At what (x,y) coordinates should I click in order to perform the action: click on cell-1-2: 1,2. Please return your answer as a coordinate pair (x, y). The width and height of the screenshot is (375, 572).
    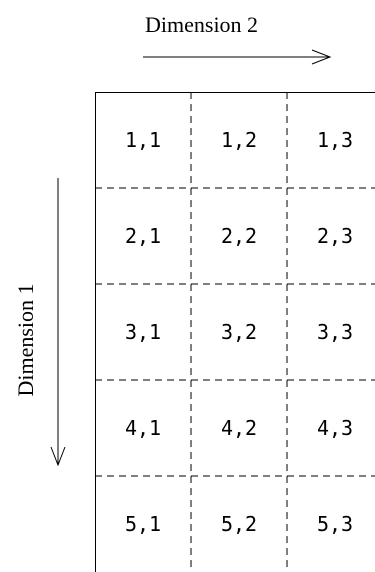
    Looking at the image, I should click on (239, 140).